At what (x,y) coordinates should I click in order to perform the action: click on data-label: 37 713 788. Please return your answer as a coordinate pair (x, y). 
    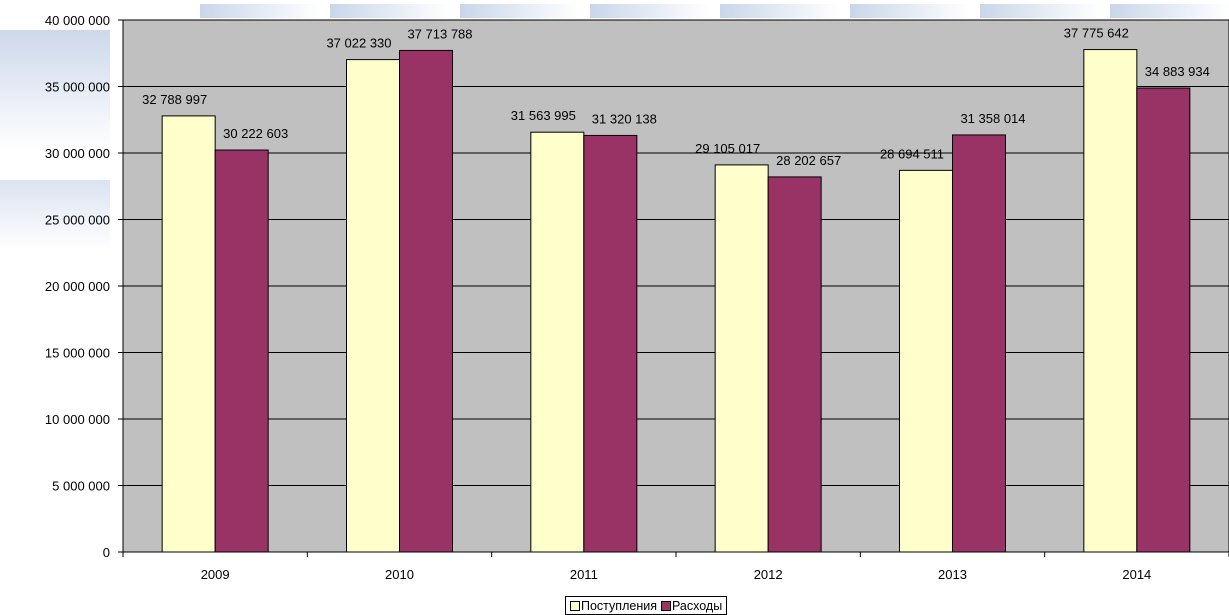
    Looking at the image, I should click on (439, 33).